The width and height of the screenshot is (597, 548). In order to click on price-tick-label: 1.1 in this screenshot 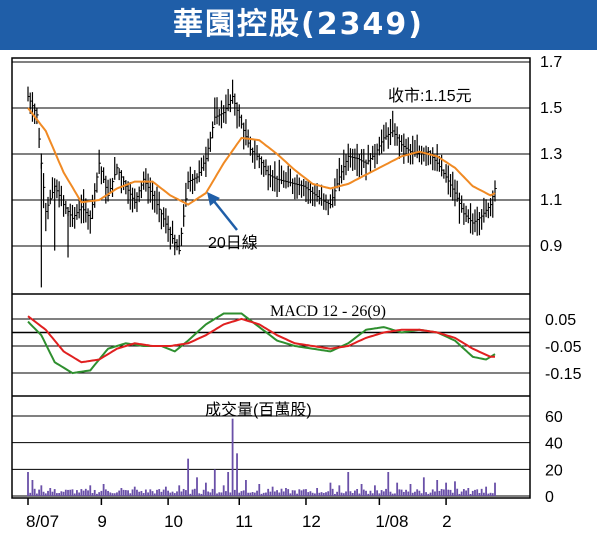, I will do `click(551, 200)`.